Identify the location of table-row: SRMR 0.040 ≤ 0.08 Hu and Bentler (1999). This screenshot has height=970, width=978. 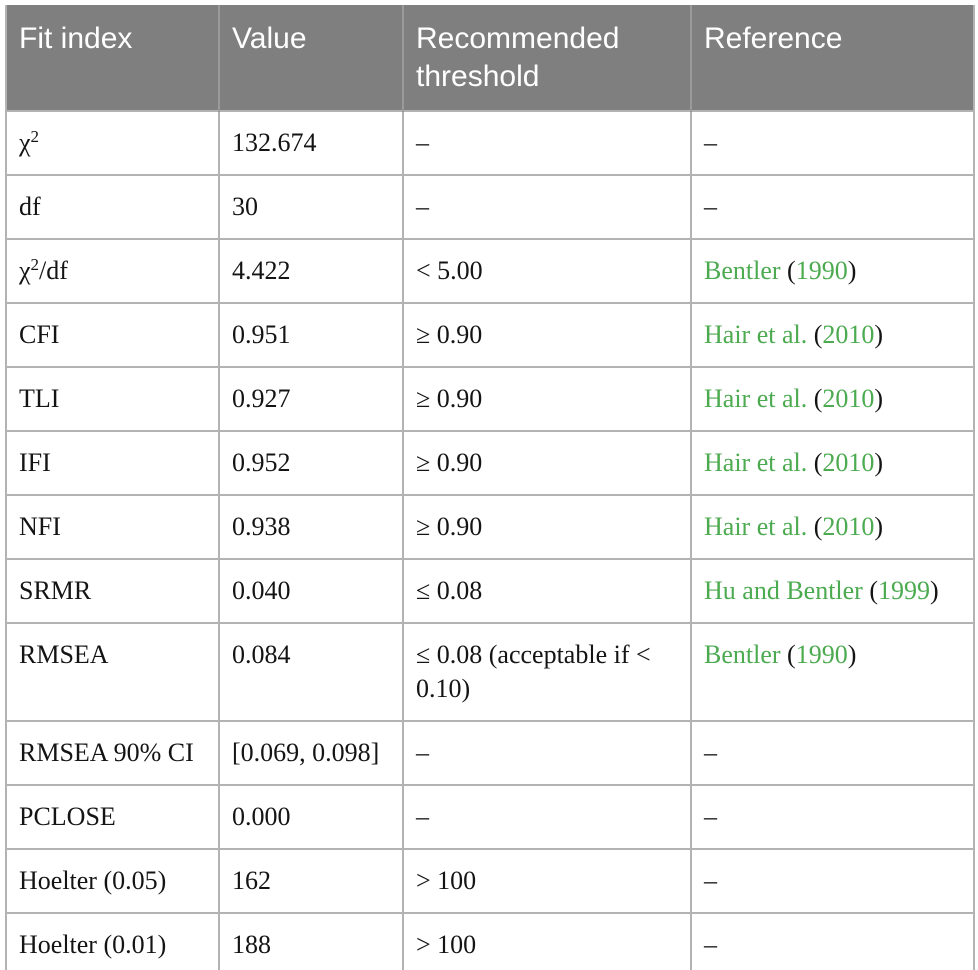
(490, 590).